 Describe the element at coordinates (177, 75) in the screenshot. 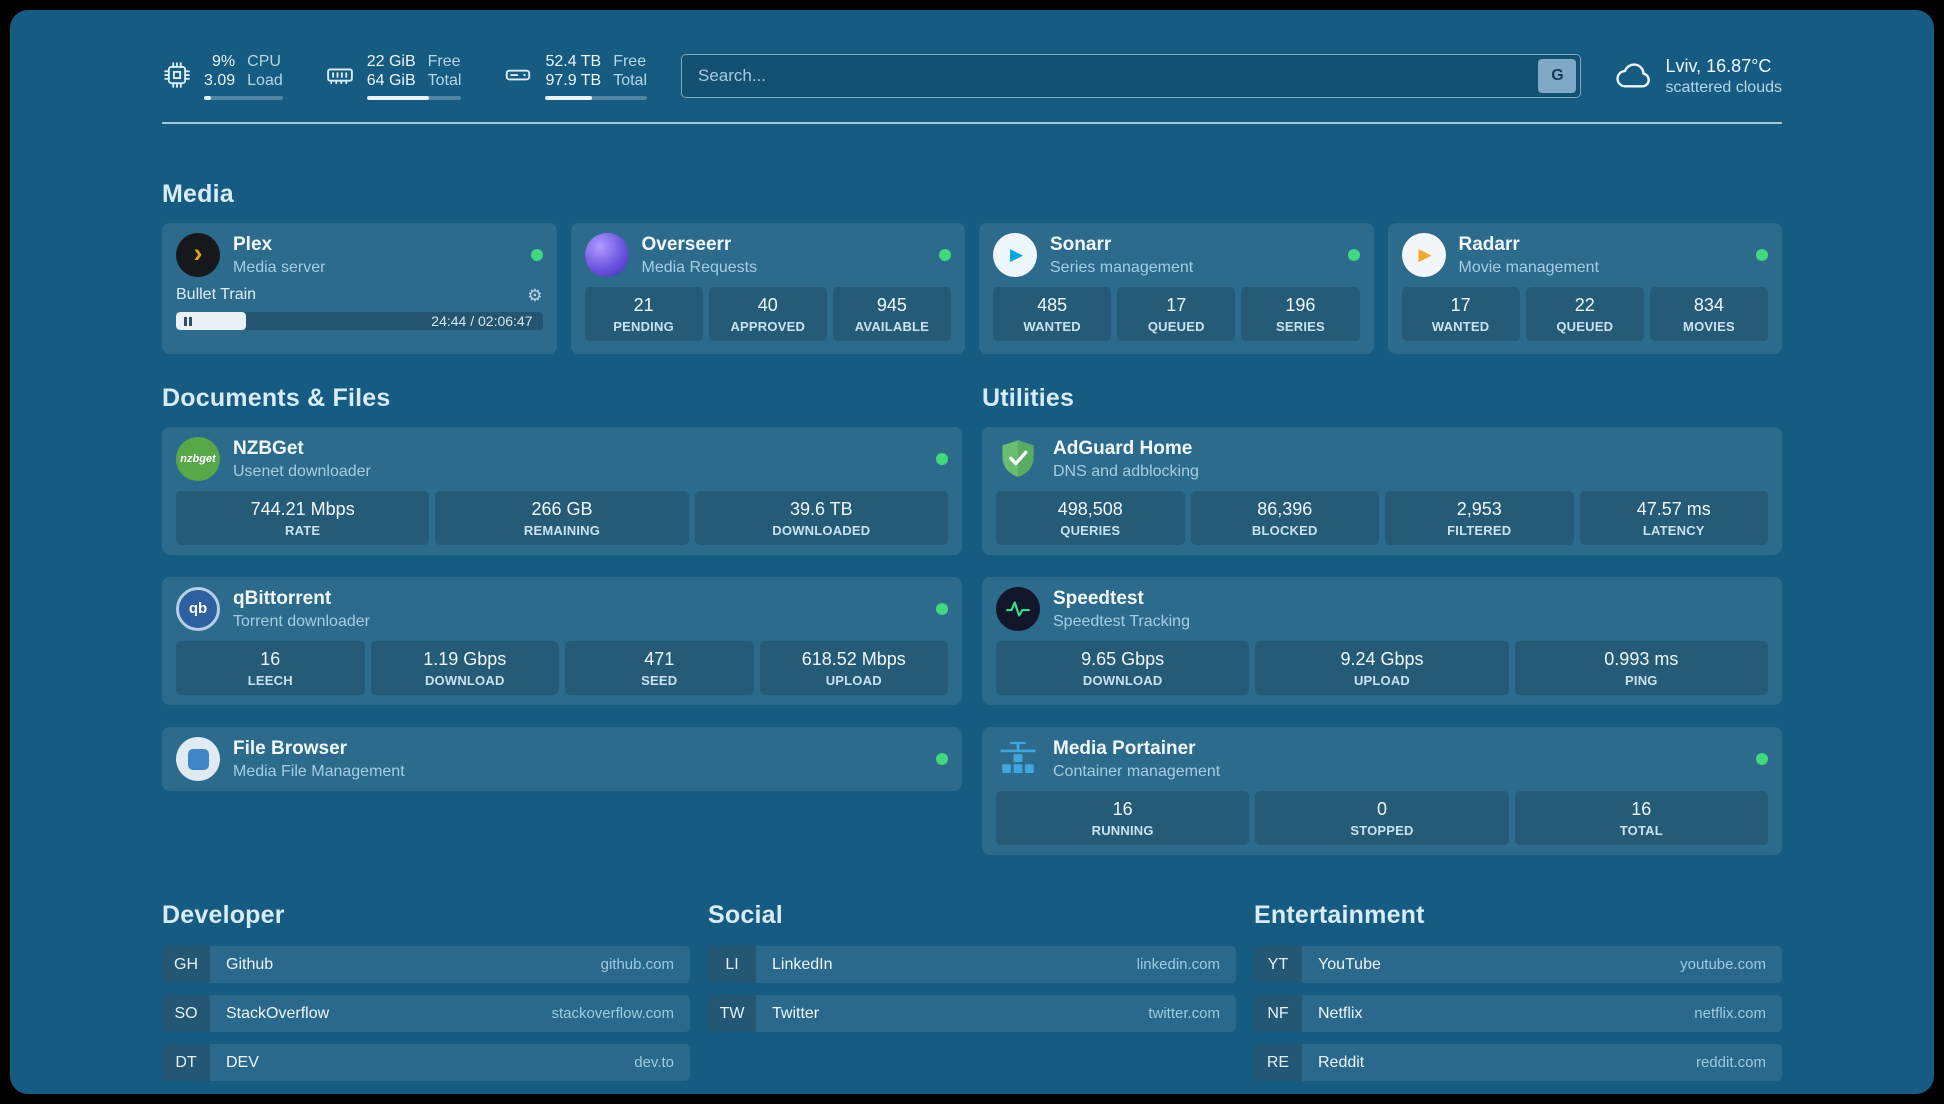

I see `cpu-icon` at that location.